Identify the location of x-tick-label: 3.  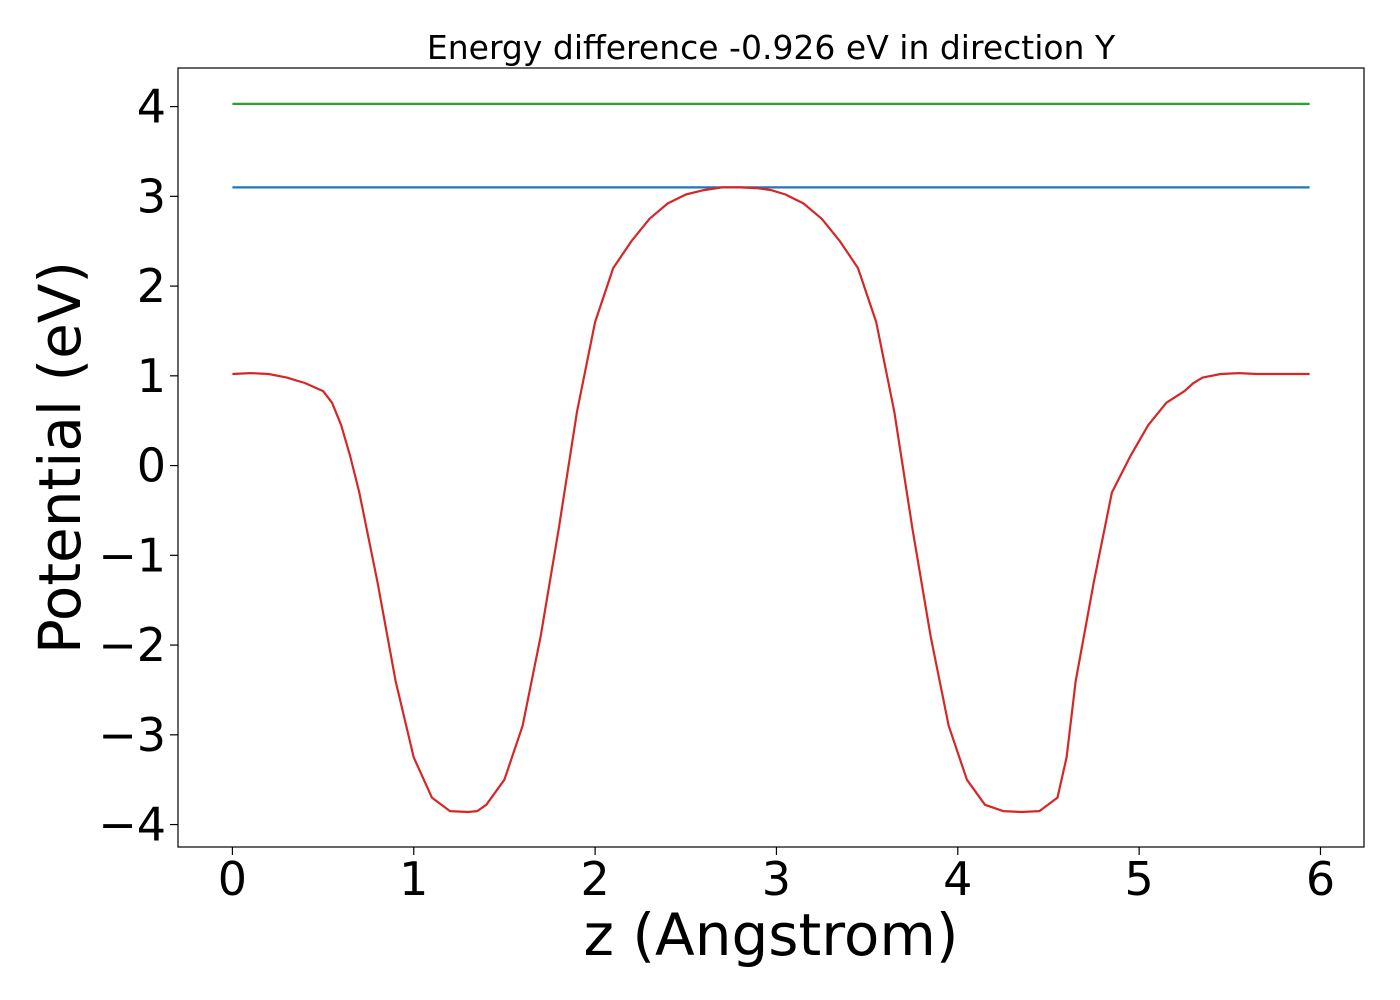
(776, 879).